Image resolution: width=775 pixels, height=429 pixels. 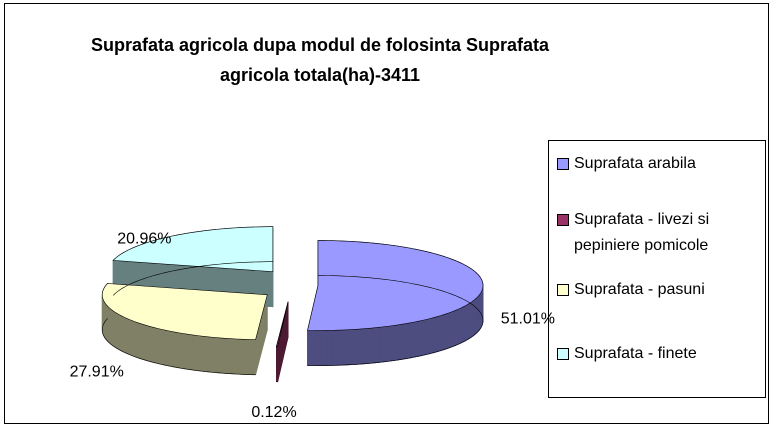 I want to click on slice-side, so click(x=282, y=342).